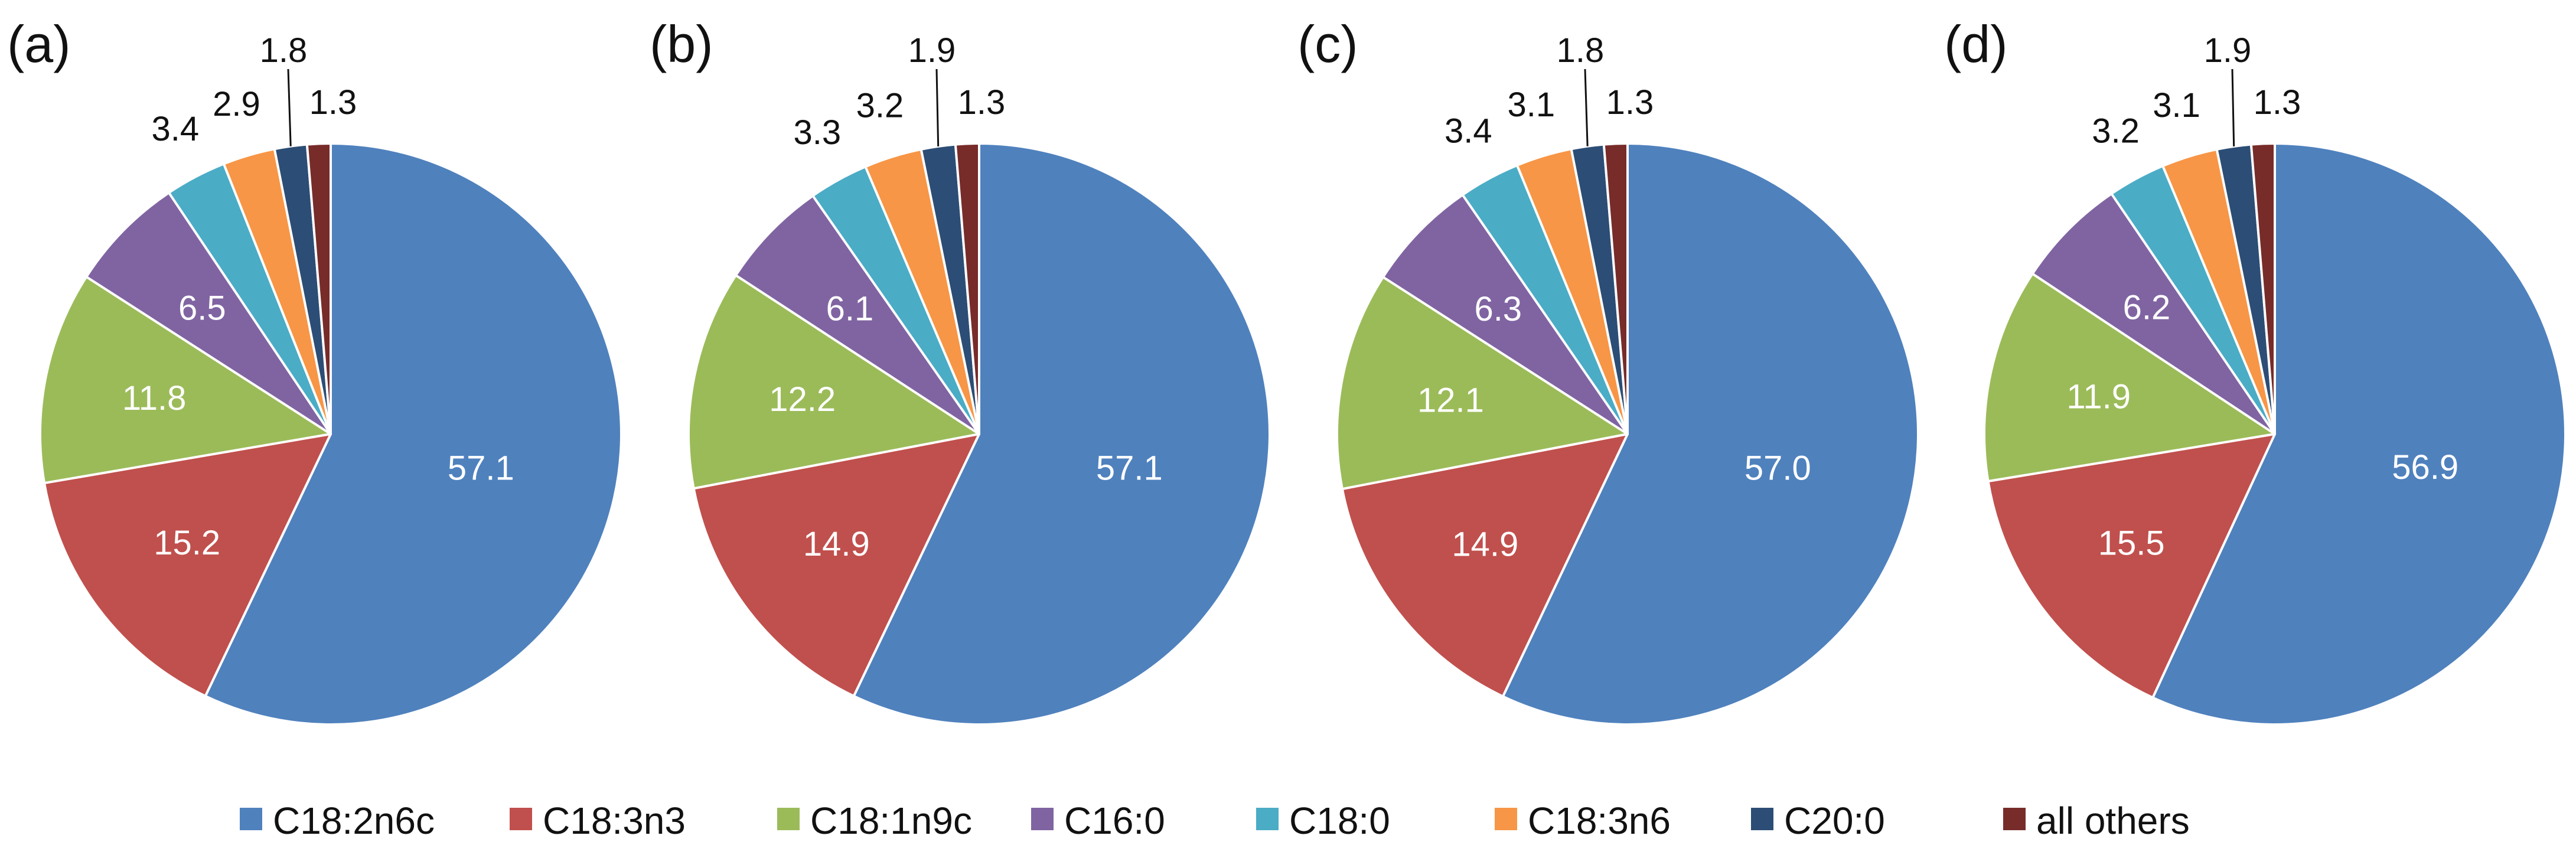  What do you see at coordinates (803, 400) in the screenshot?
I see `data-label: 12.2` at bounding box center [803, 400].